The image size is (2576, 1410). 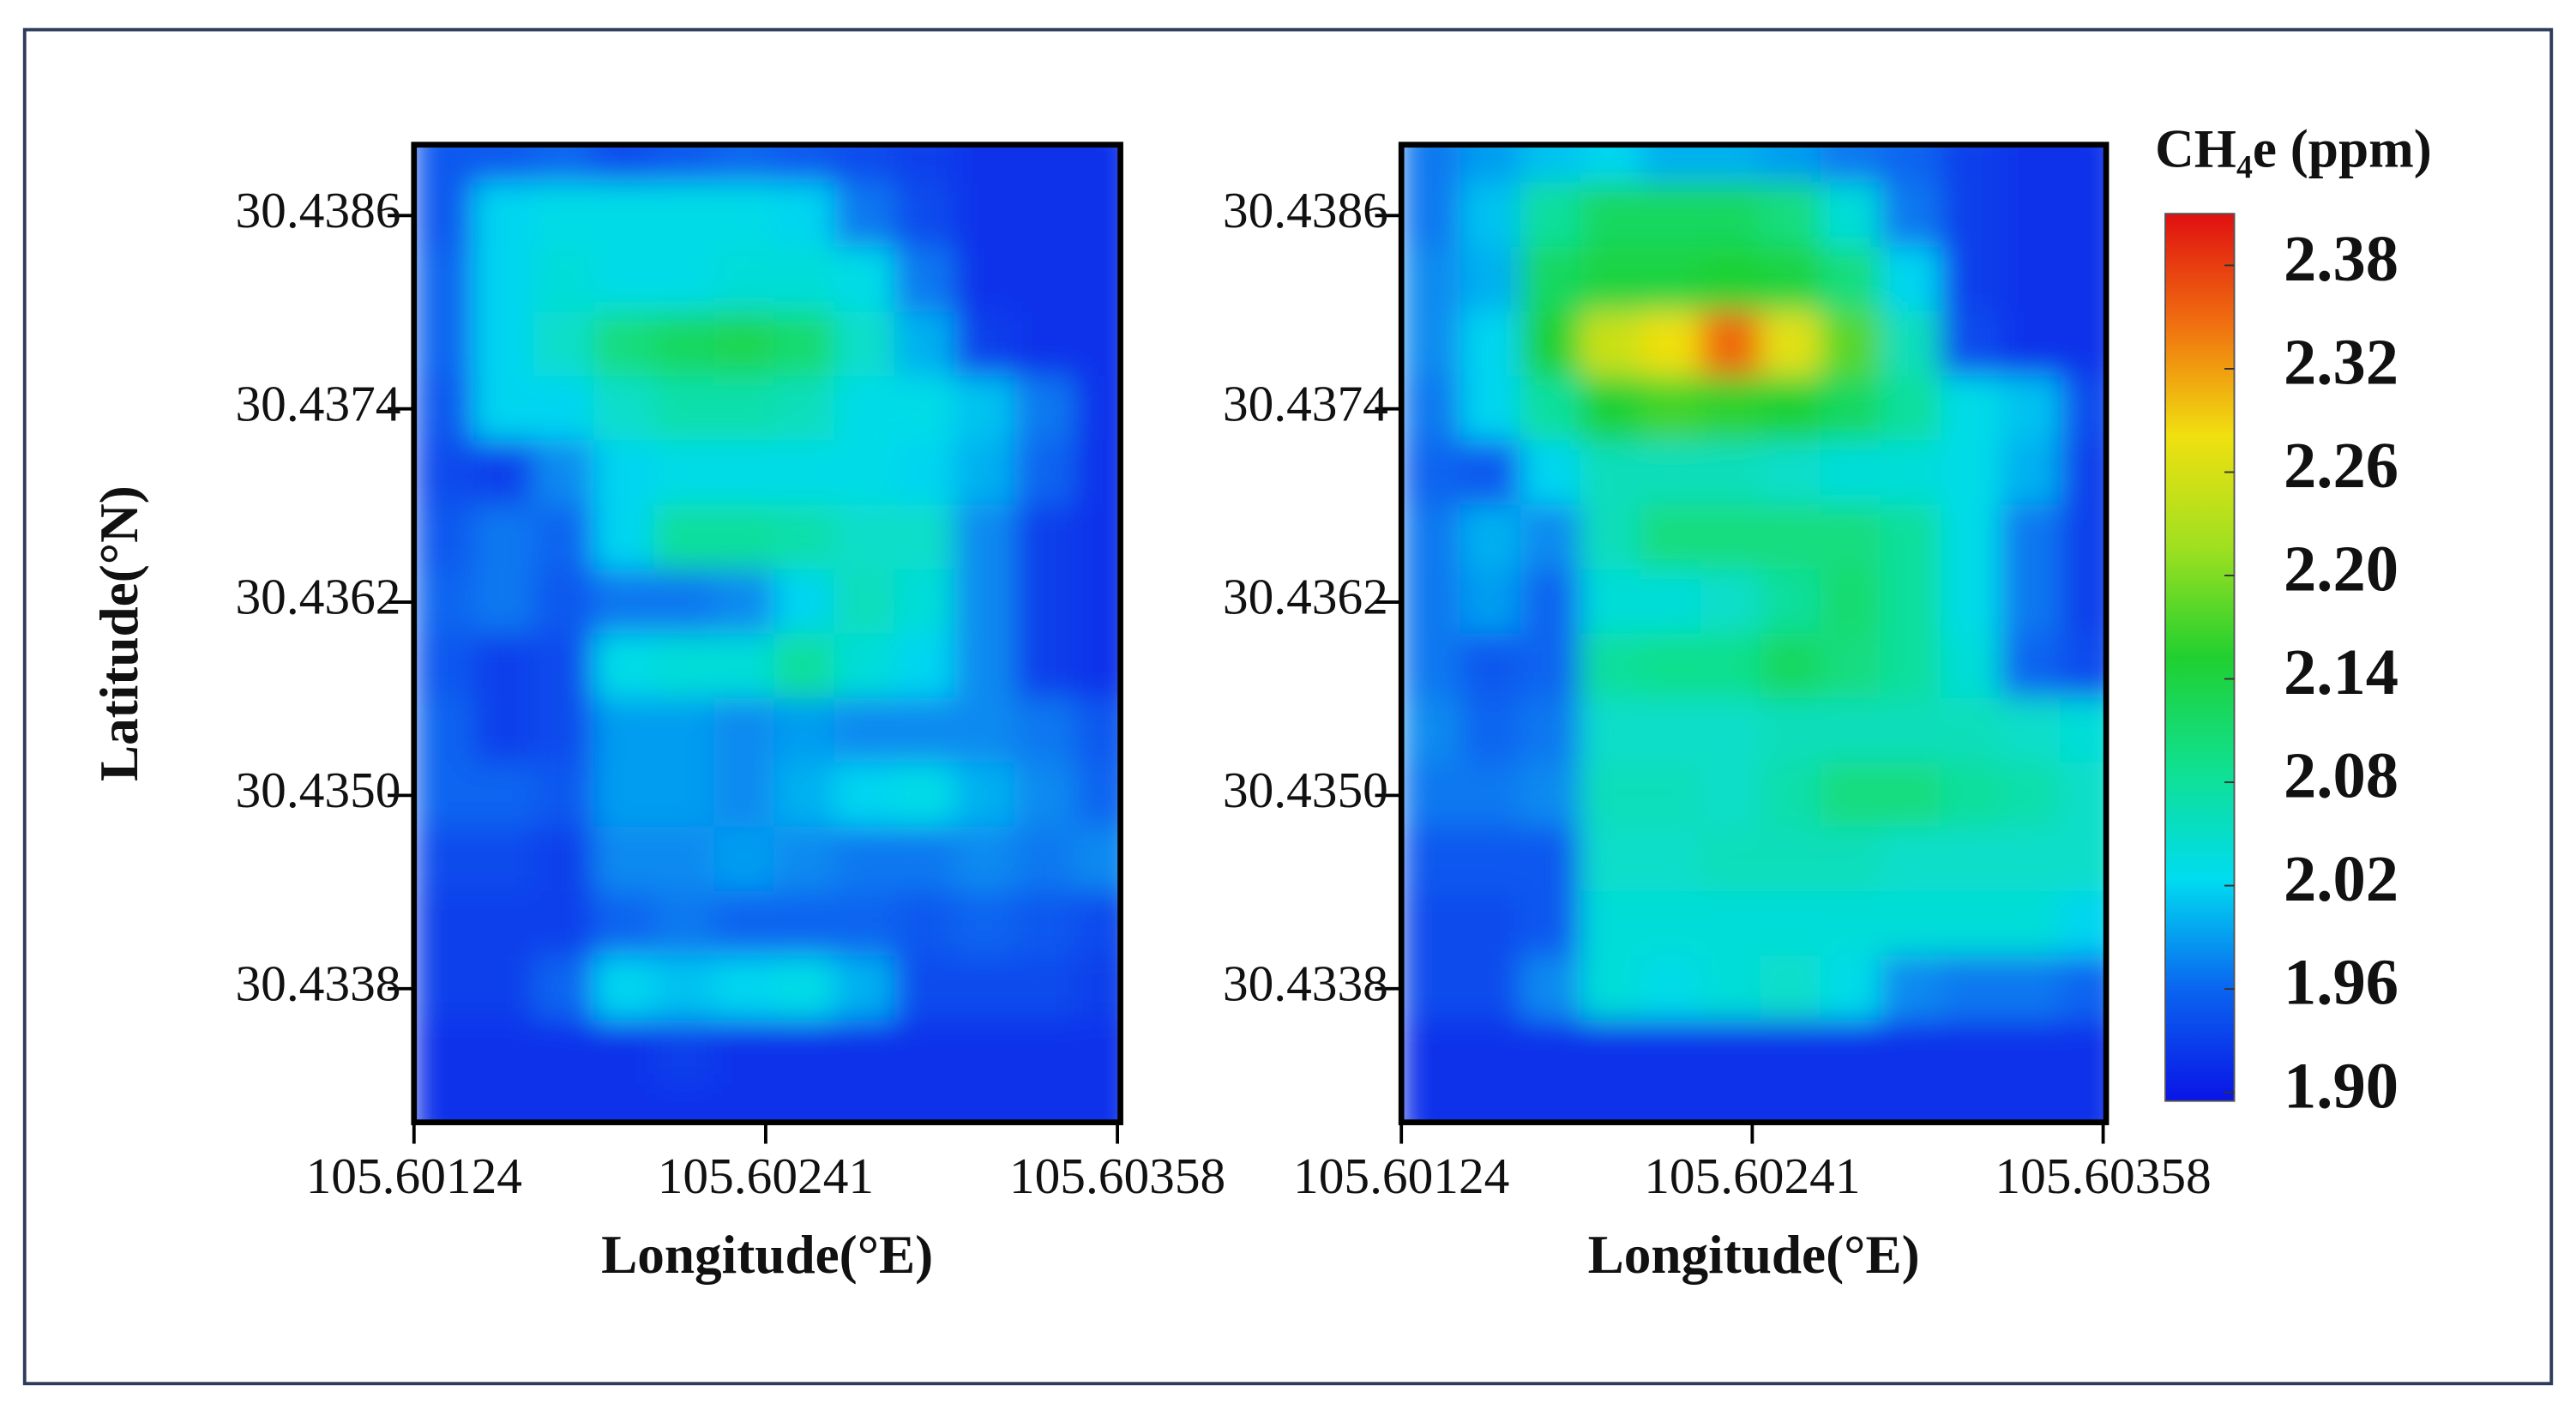 What do you see at coordinates (2341, 672) in the screenshot?
I see `colorbar-tick-label: 2.14` at bounding box center [2341, 672].